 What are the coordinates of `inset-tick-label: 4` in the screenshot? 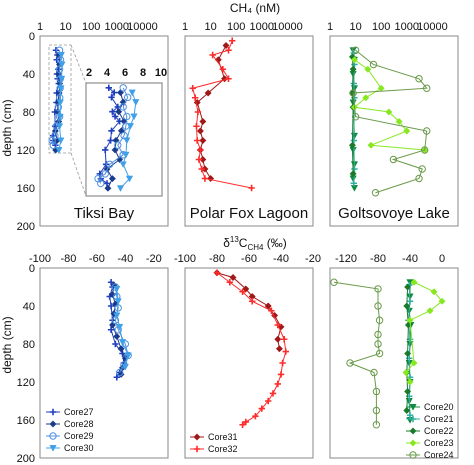 It's located at (107, 73).